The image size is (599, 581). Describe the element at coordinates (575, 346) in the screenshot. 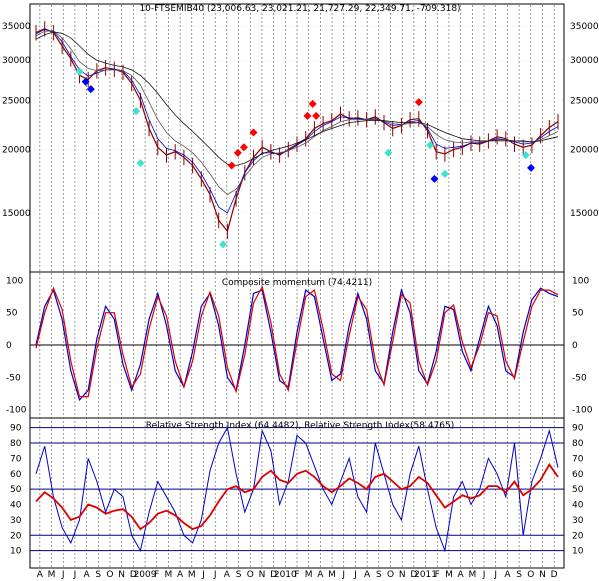

I see `momentum-y-tick-right: 0` at that location.